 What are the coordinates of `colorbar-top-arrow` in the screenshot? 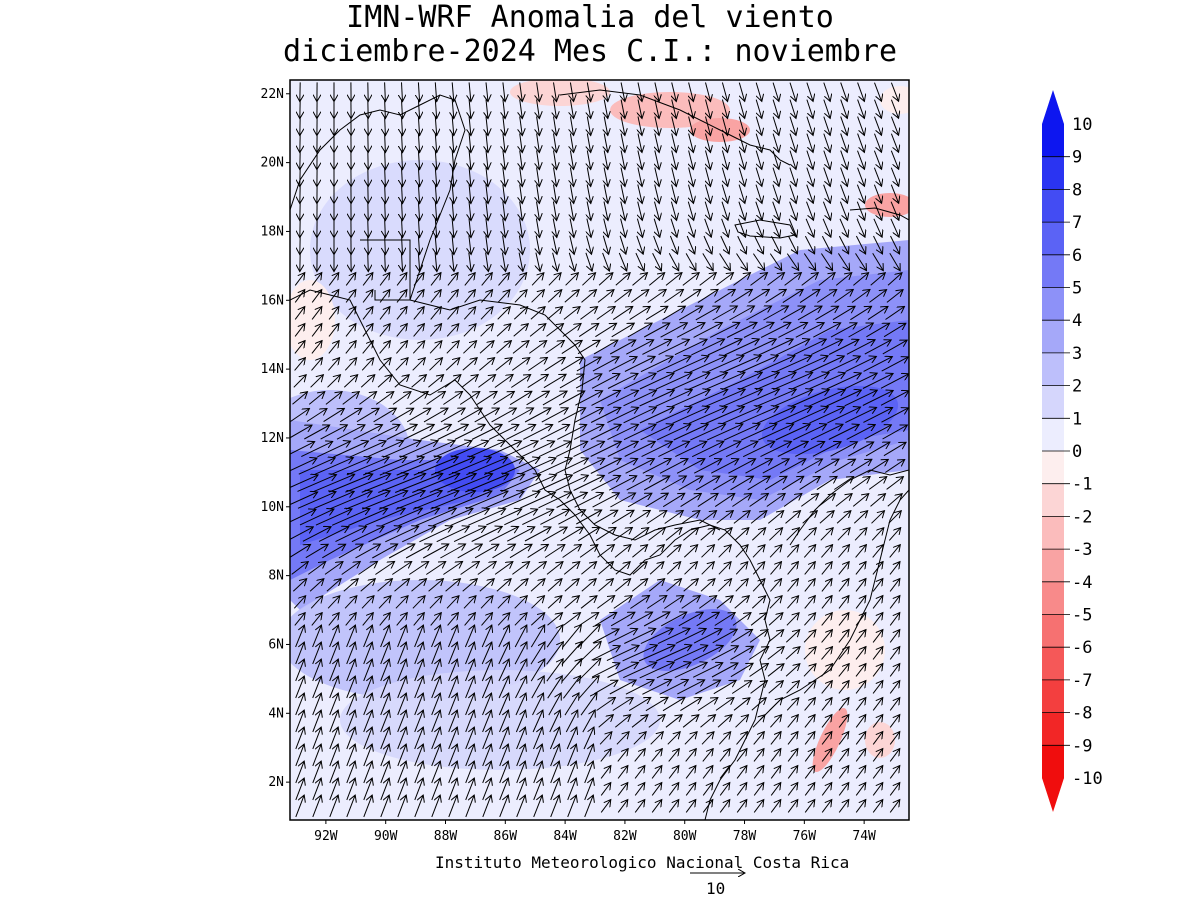 It's located at (1053, 107).